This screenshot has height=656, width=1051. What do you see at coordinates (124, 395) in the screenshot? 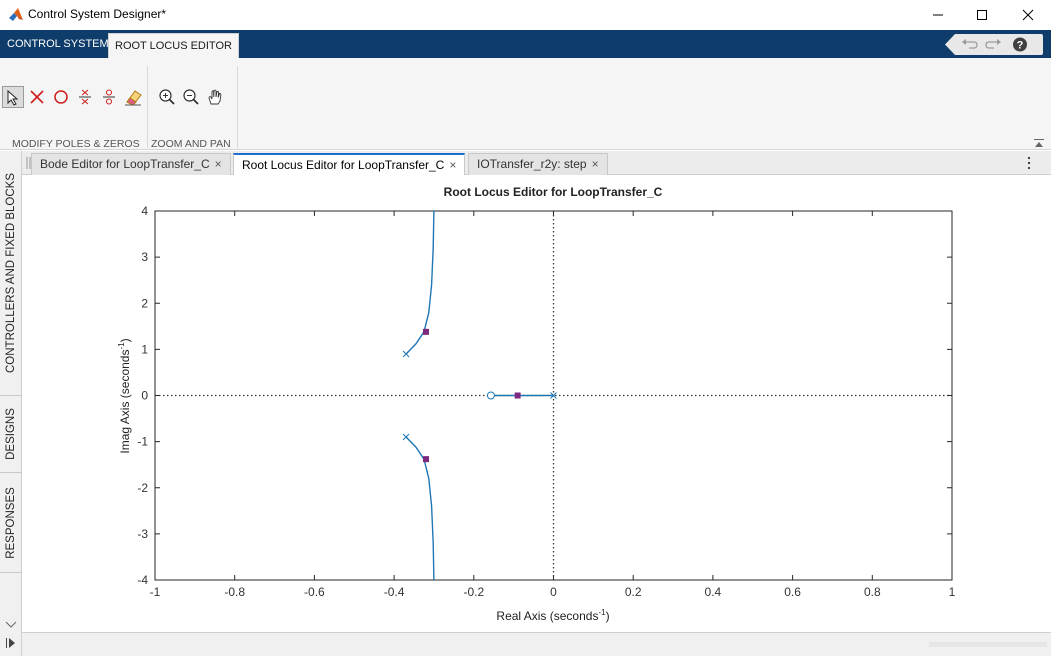
I see `y-axis-label: Imag Axis (seconds-1)` at bounding box center [124, 395].